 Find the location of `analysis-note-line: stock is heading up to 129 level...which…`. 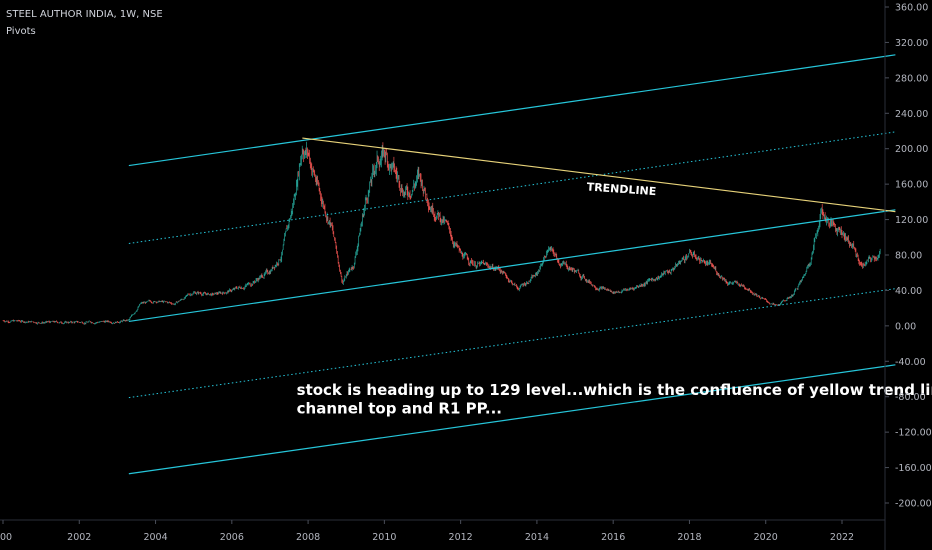

analysis-note-line: stock is heading up to 129 level...which… is located at coordinates (614, 390).